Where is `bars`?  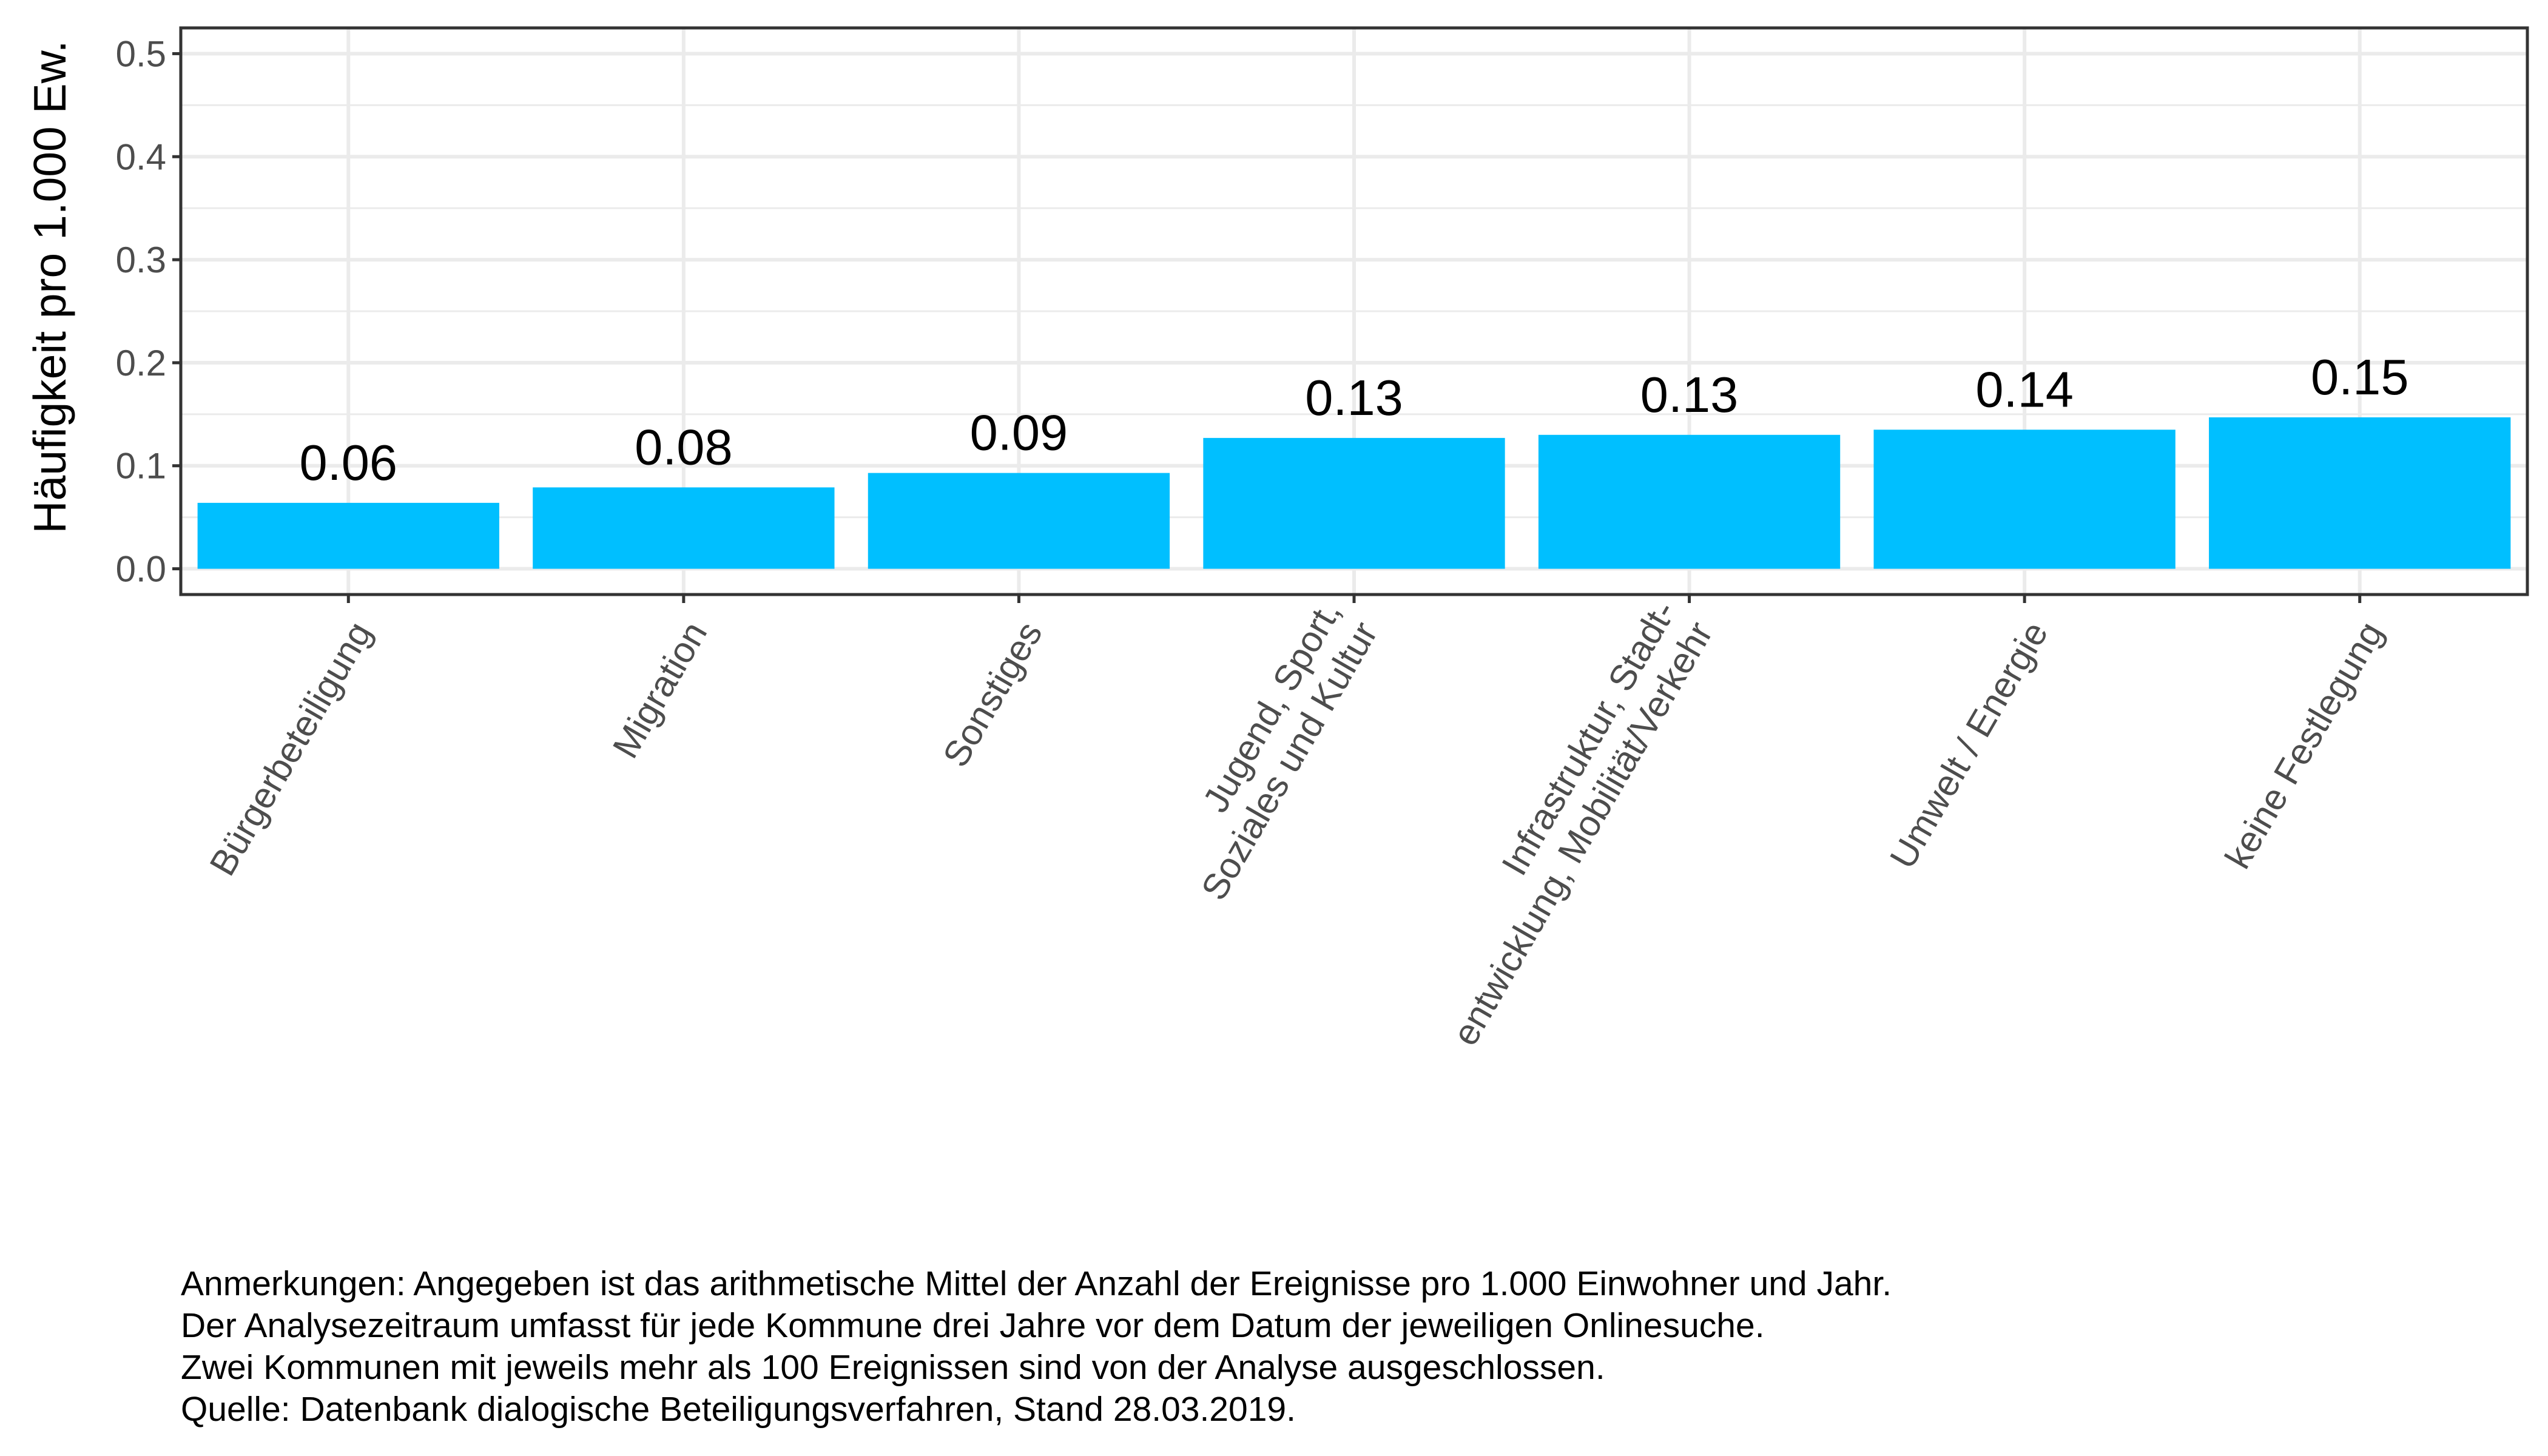
bars is located at coordinates (1354, 493).